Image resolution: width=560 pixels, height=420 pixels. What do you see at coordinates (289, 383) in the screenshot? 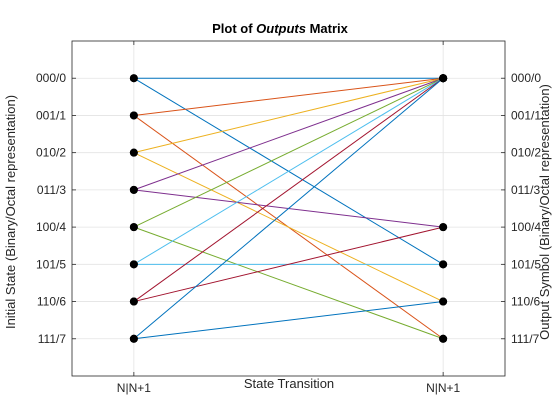
I see `x-axis-label: State Transition` at bounding box center [289, 383].